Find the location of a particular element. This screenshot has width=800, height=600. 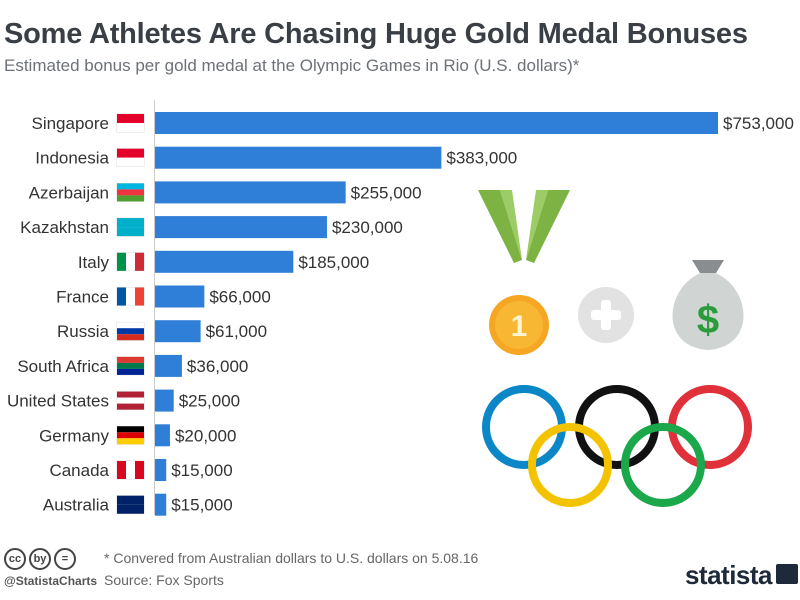

singapore-flag-icon is located at coordinates (130, 123).